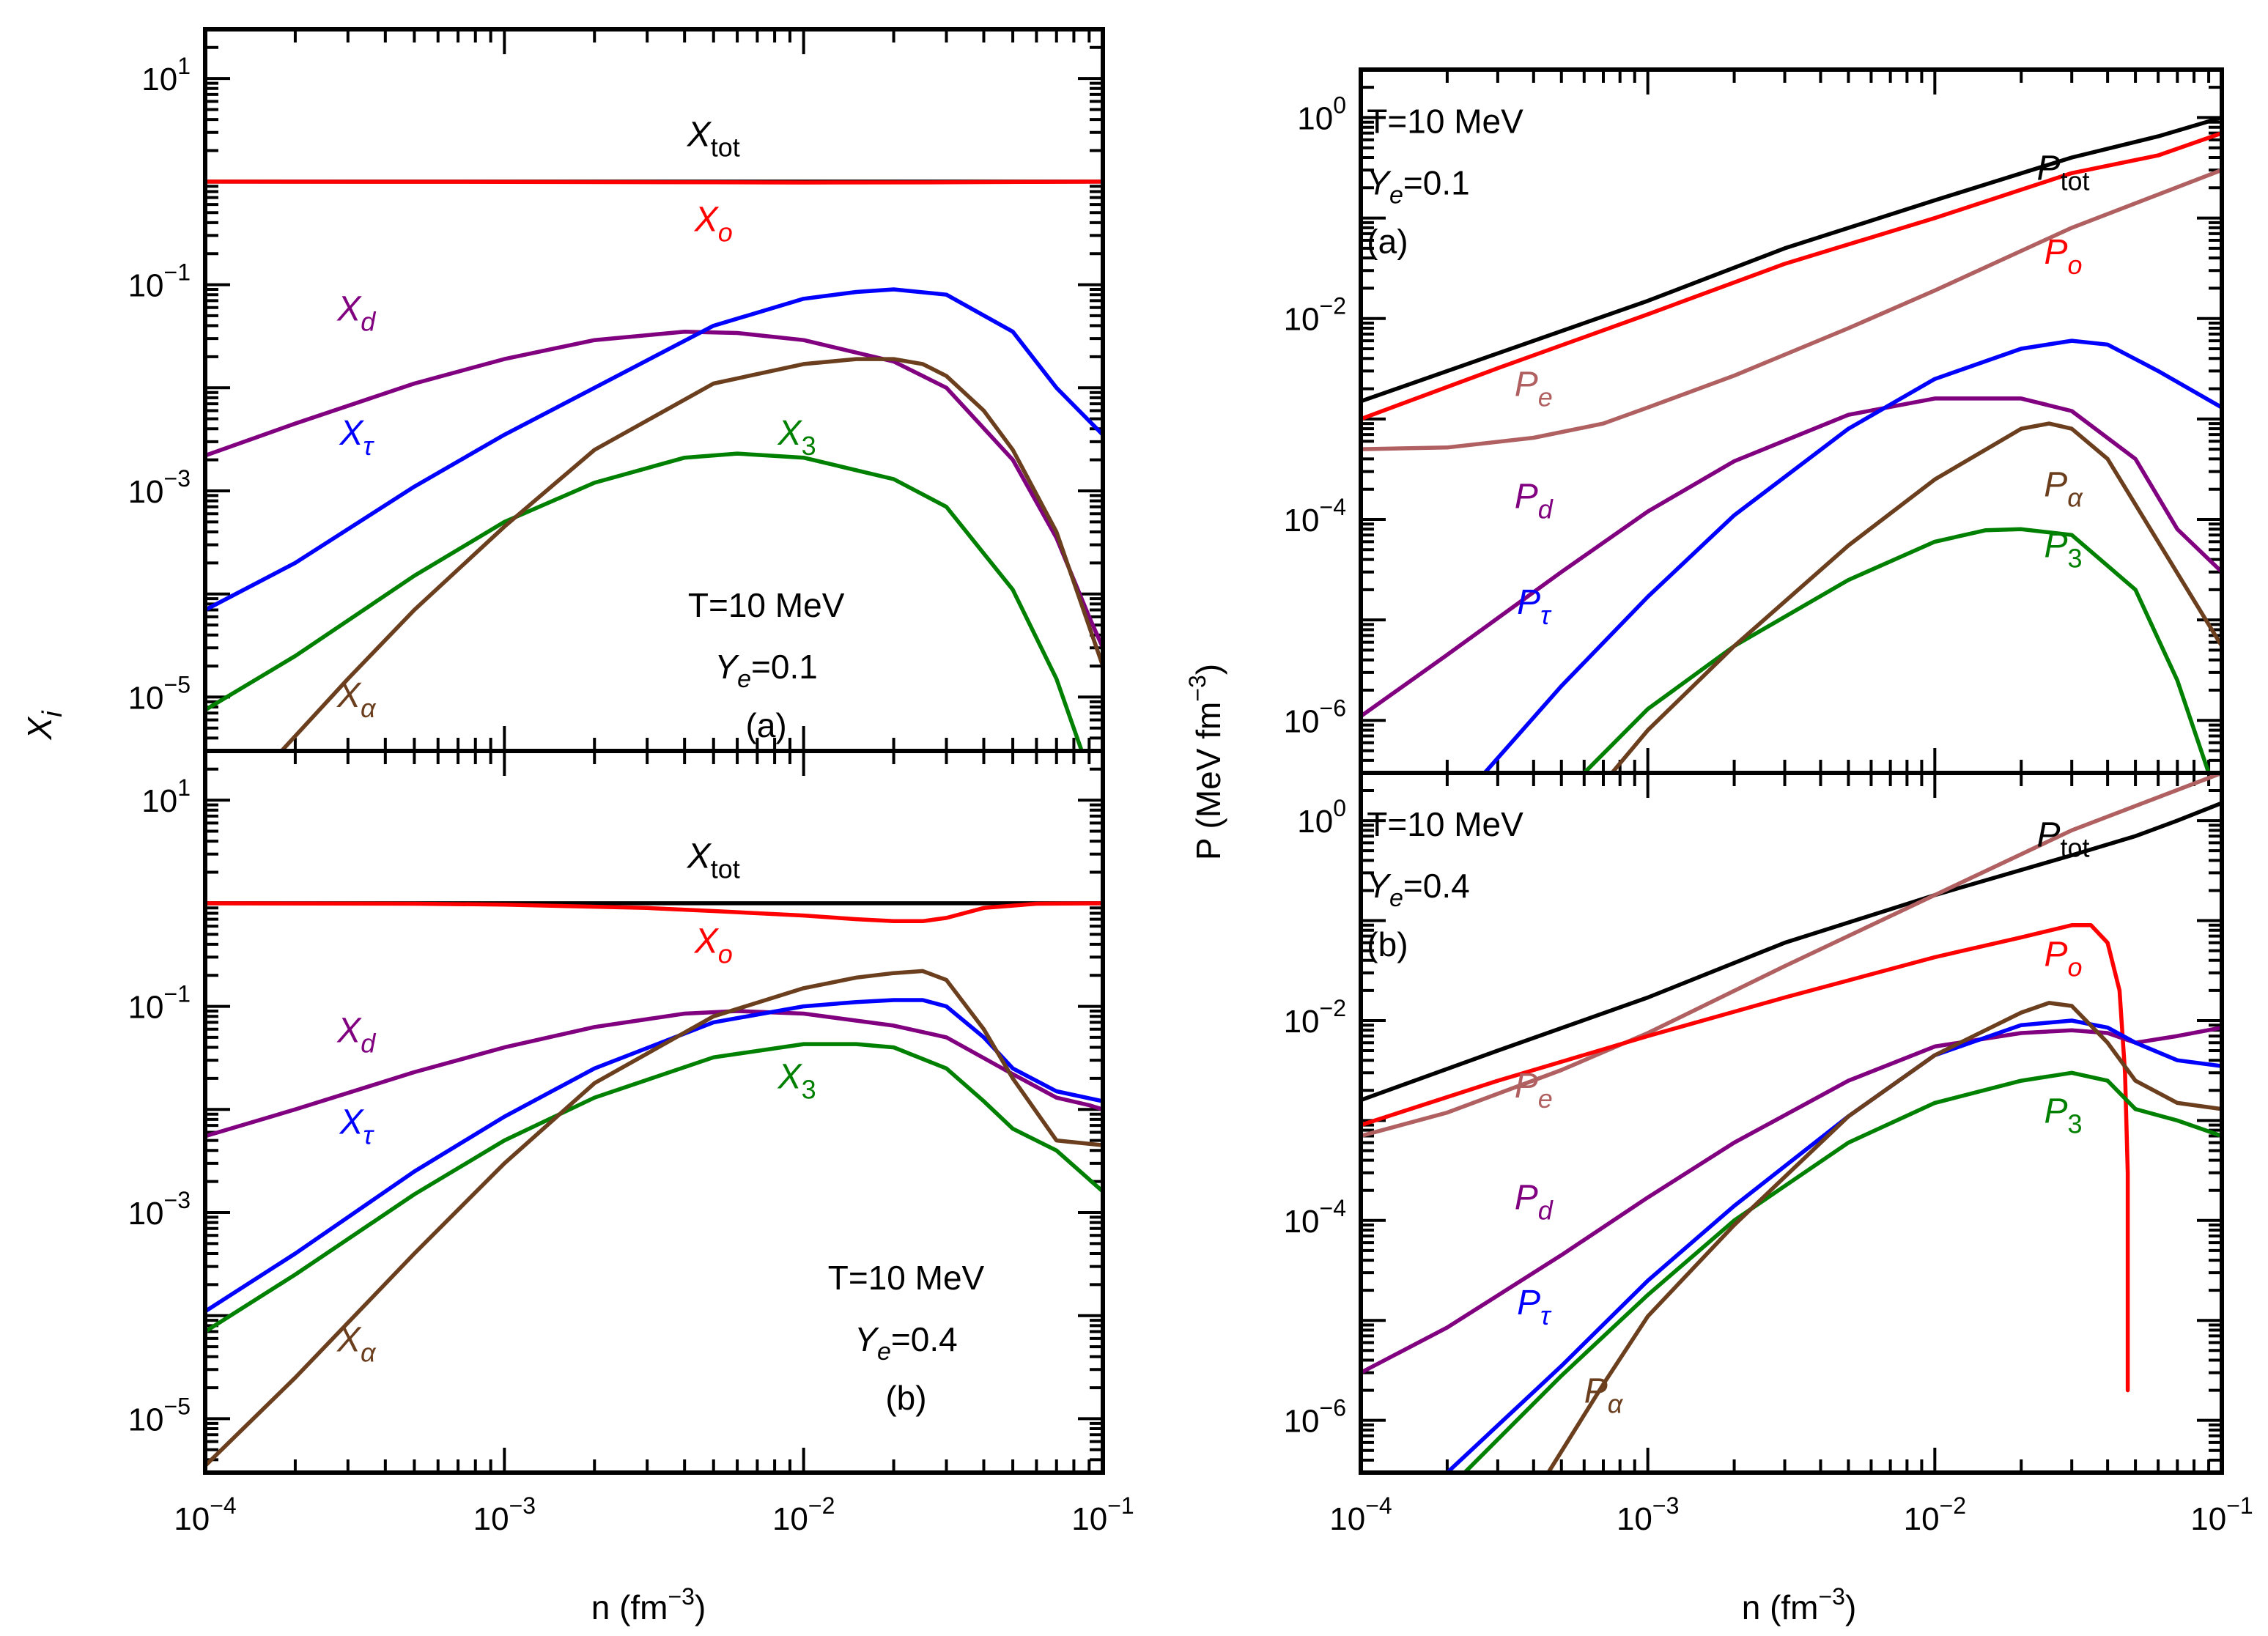  I want to click on series-label-X_tau: Xτ, so click(357, 1126).